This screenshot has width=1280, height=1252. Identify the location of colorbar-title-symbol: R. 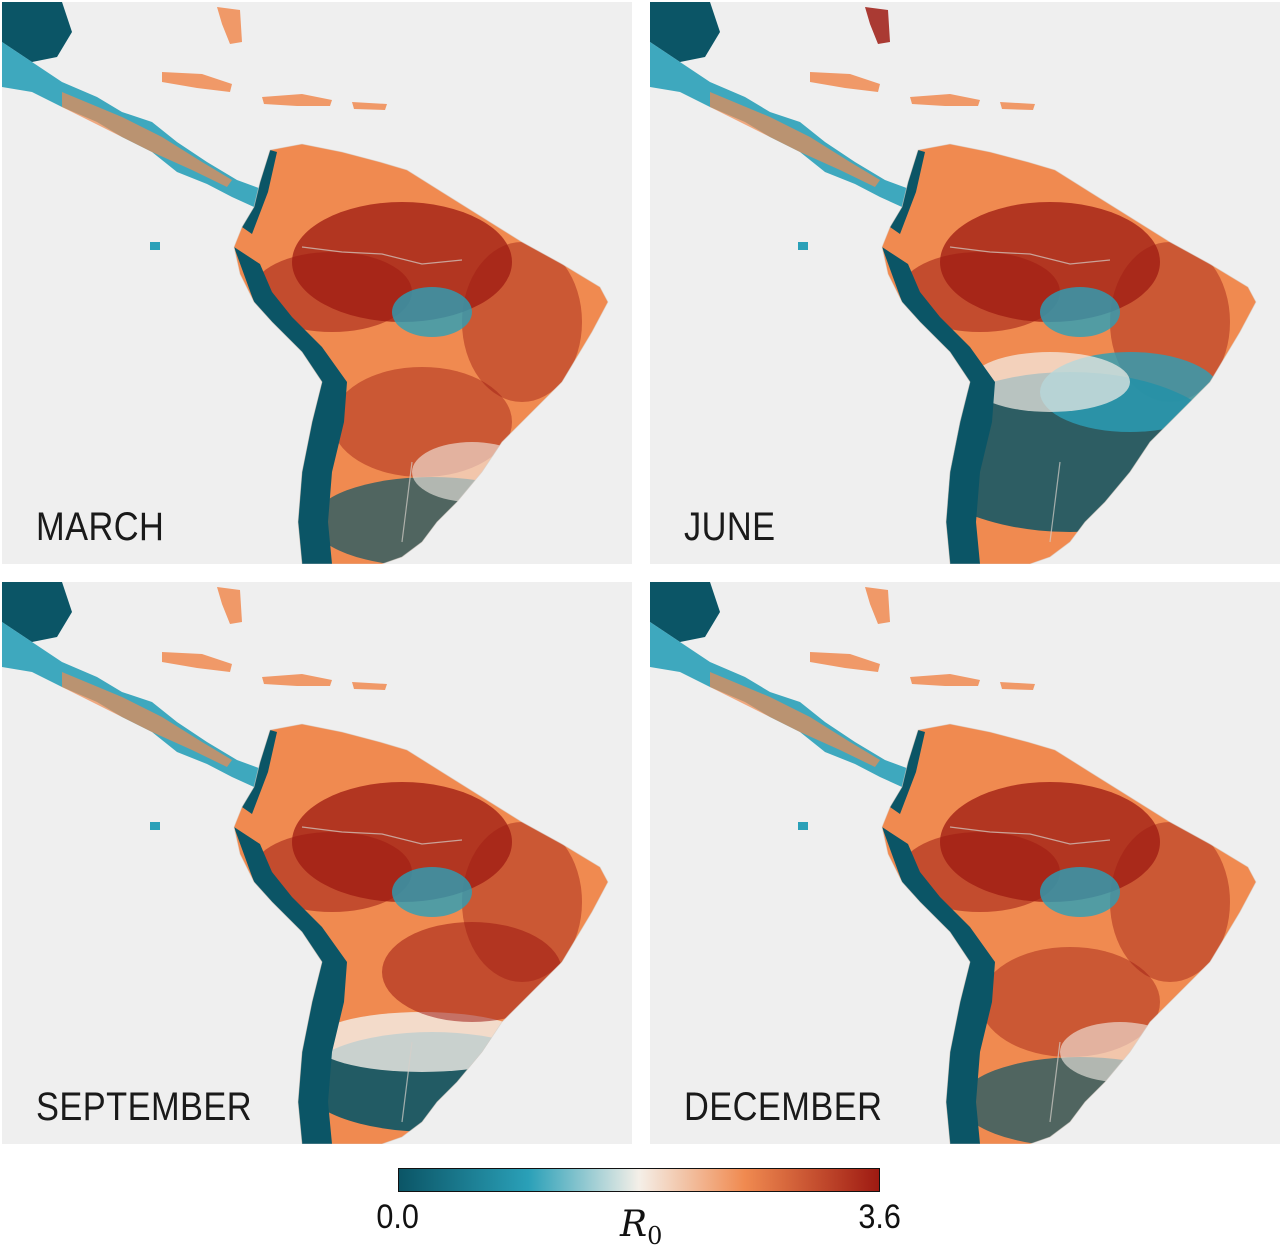
(634, 1224).